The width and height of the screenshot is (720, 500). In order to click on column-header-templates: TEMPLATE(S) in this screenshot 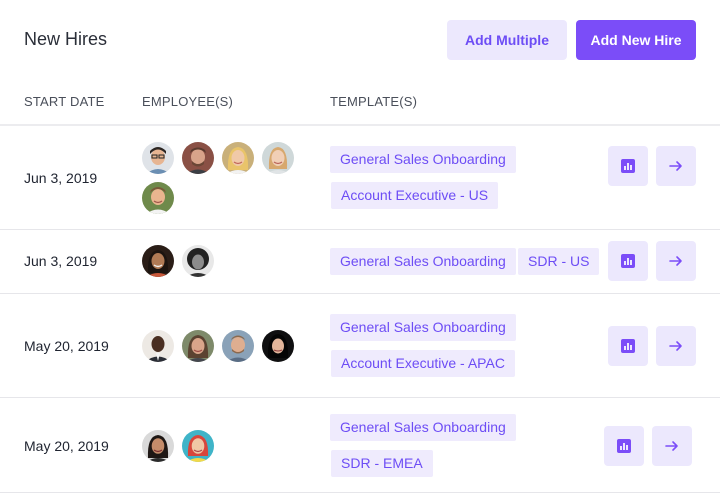, I will do `click(374, 101)`.